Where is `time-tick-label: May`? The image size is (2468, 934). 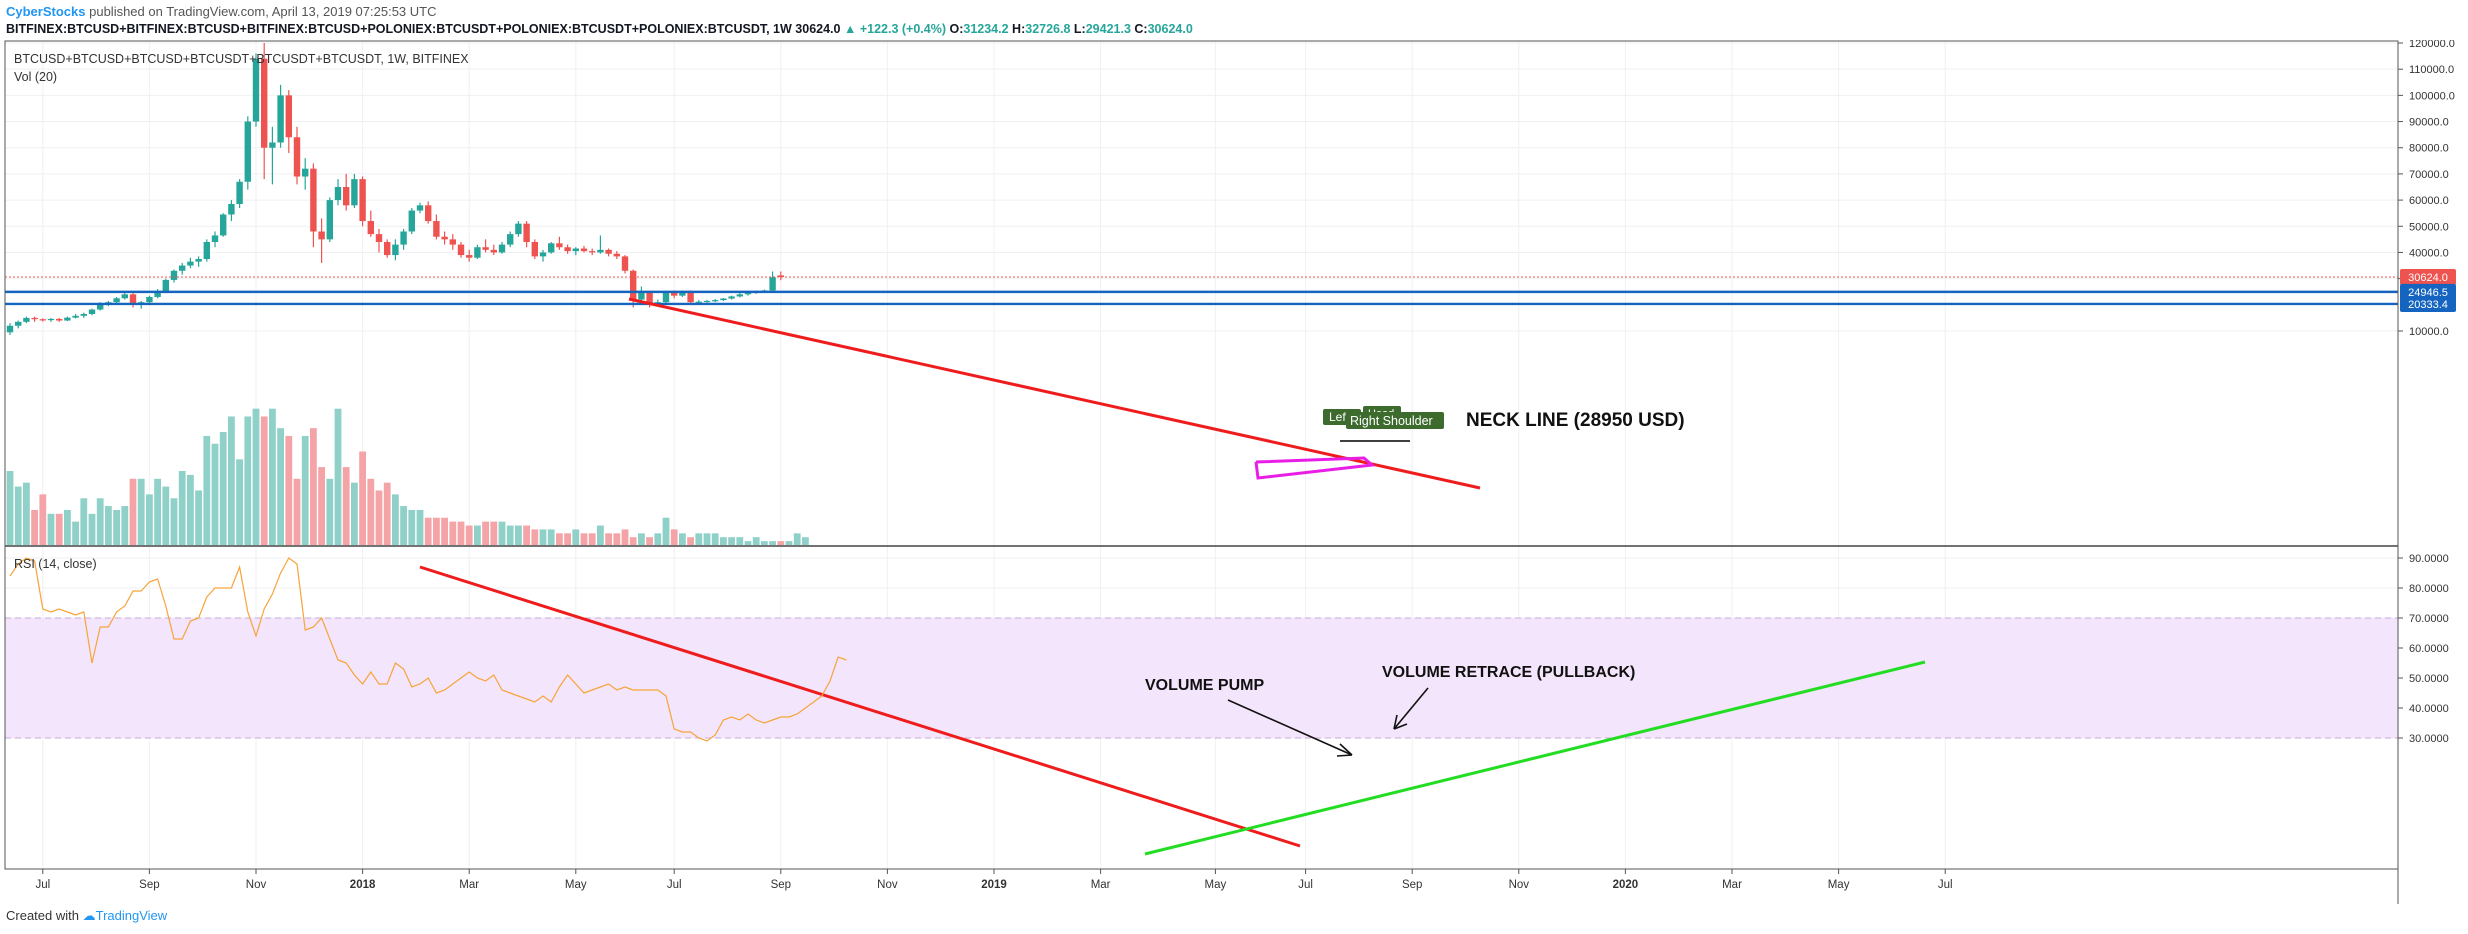
time-tick-label: May is located at coordinates (1216, 885).